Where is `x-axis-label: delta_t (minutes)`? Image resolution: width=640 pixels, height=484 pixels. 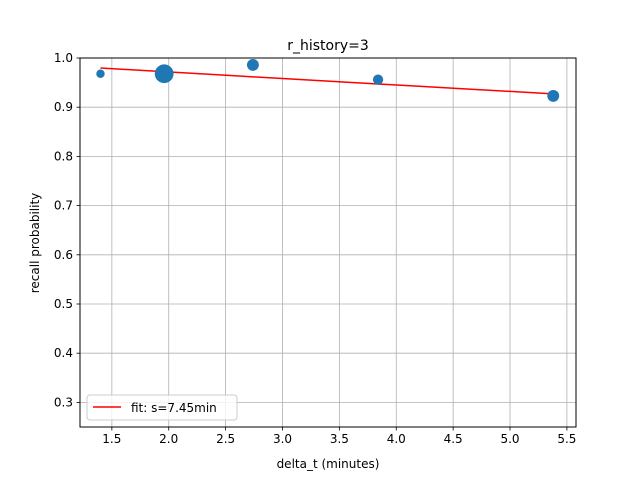 x-axis-label: delta_t (minutes) is located at coordinates (328, 464).